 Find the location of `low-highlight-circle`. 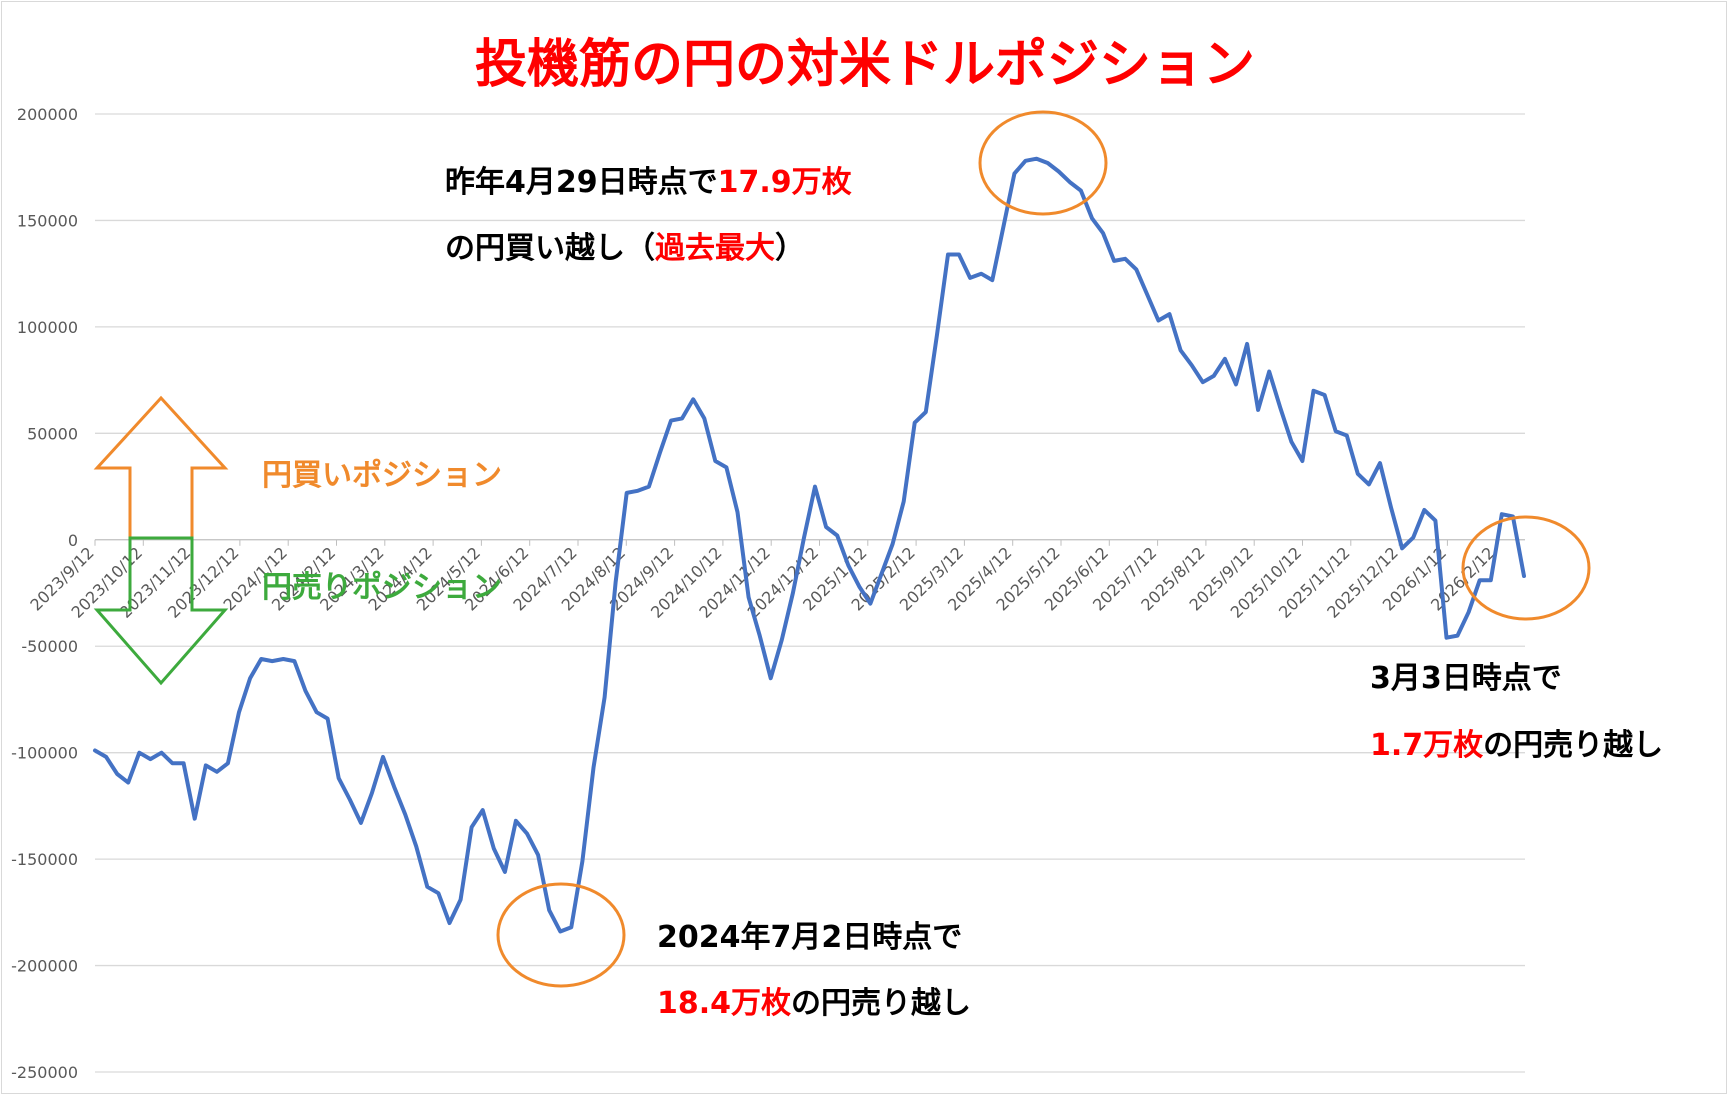

low-highlight-circle is located at coordinates (561, 935).